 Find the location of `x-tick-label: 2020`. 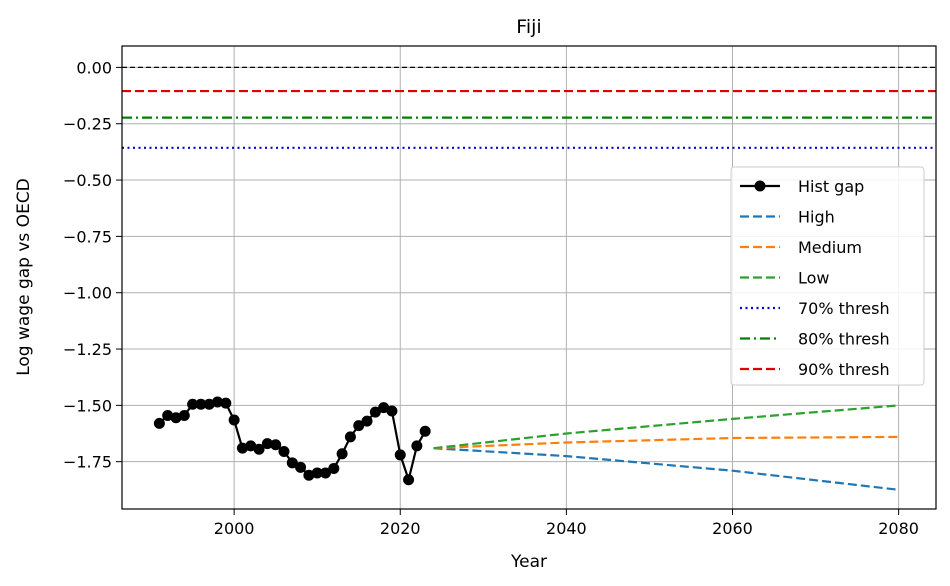

x-tick-label: 2020 is located at coordinates (400, 528).